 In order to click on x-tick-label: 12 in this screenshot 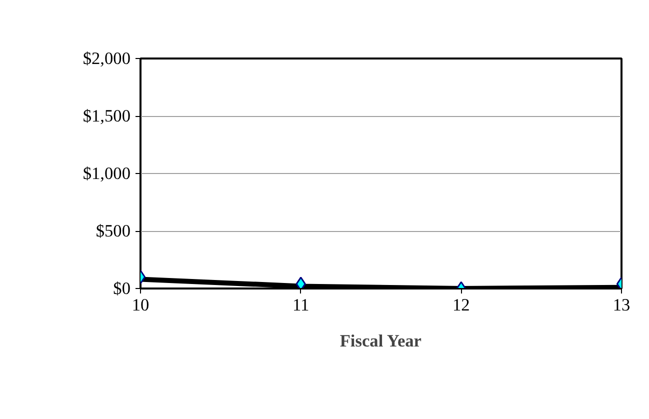, I will do `click(461, 305)`.